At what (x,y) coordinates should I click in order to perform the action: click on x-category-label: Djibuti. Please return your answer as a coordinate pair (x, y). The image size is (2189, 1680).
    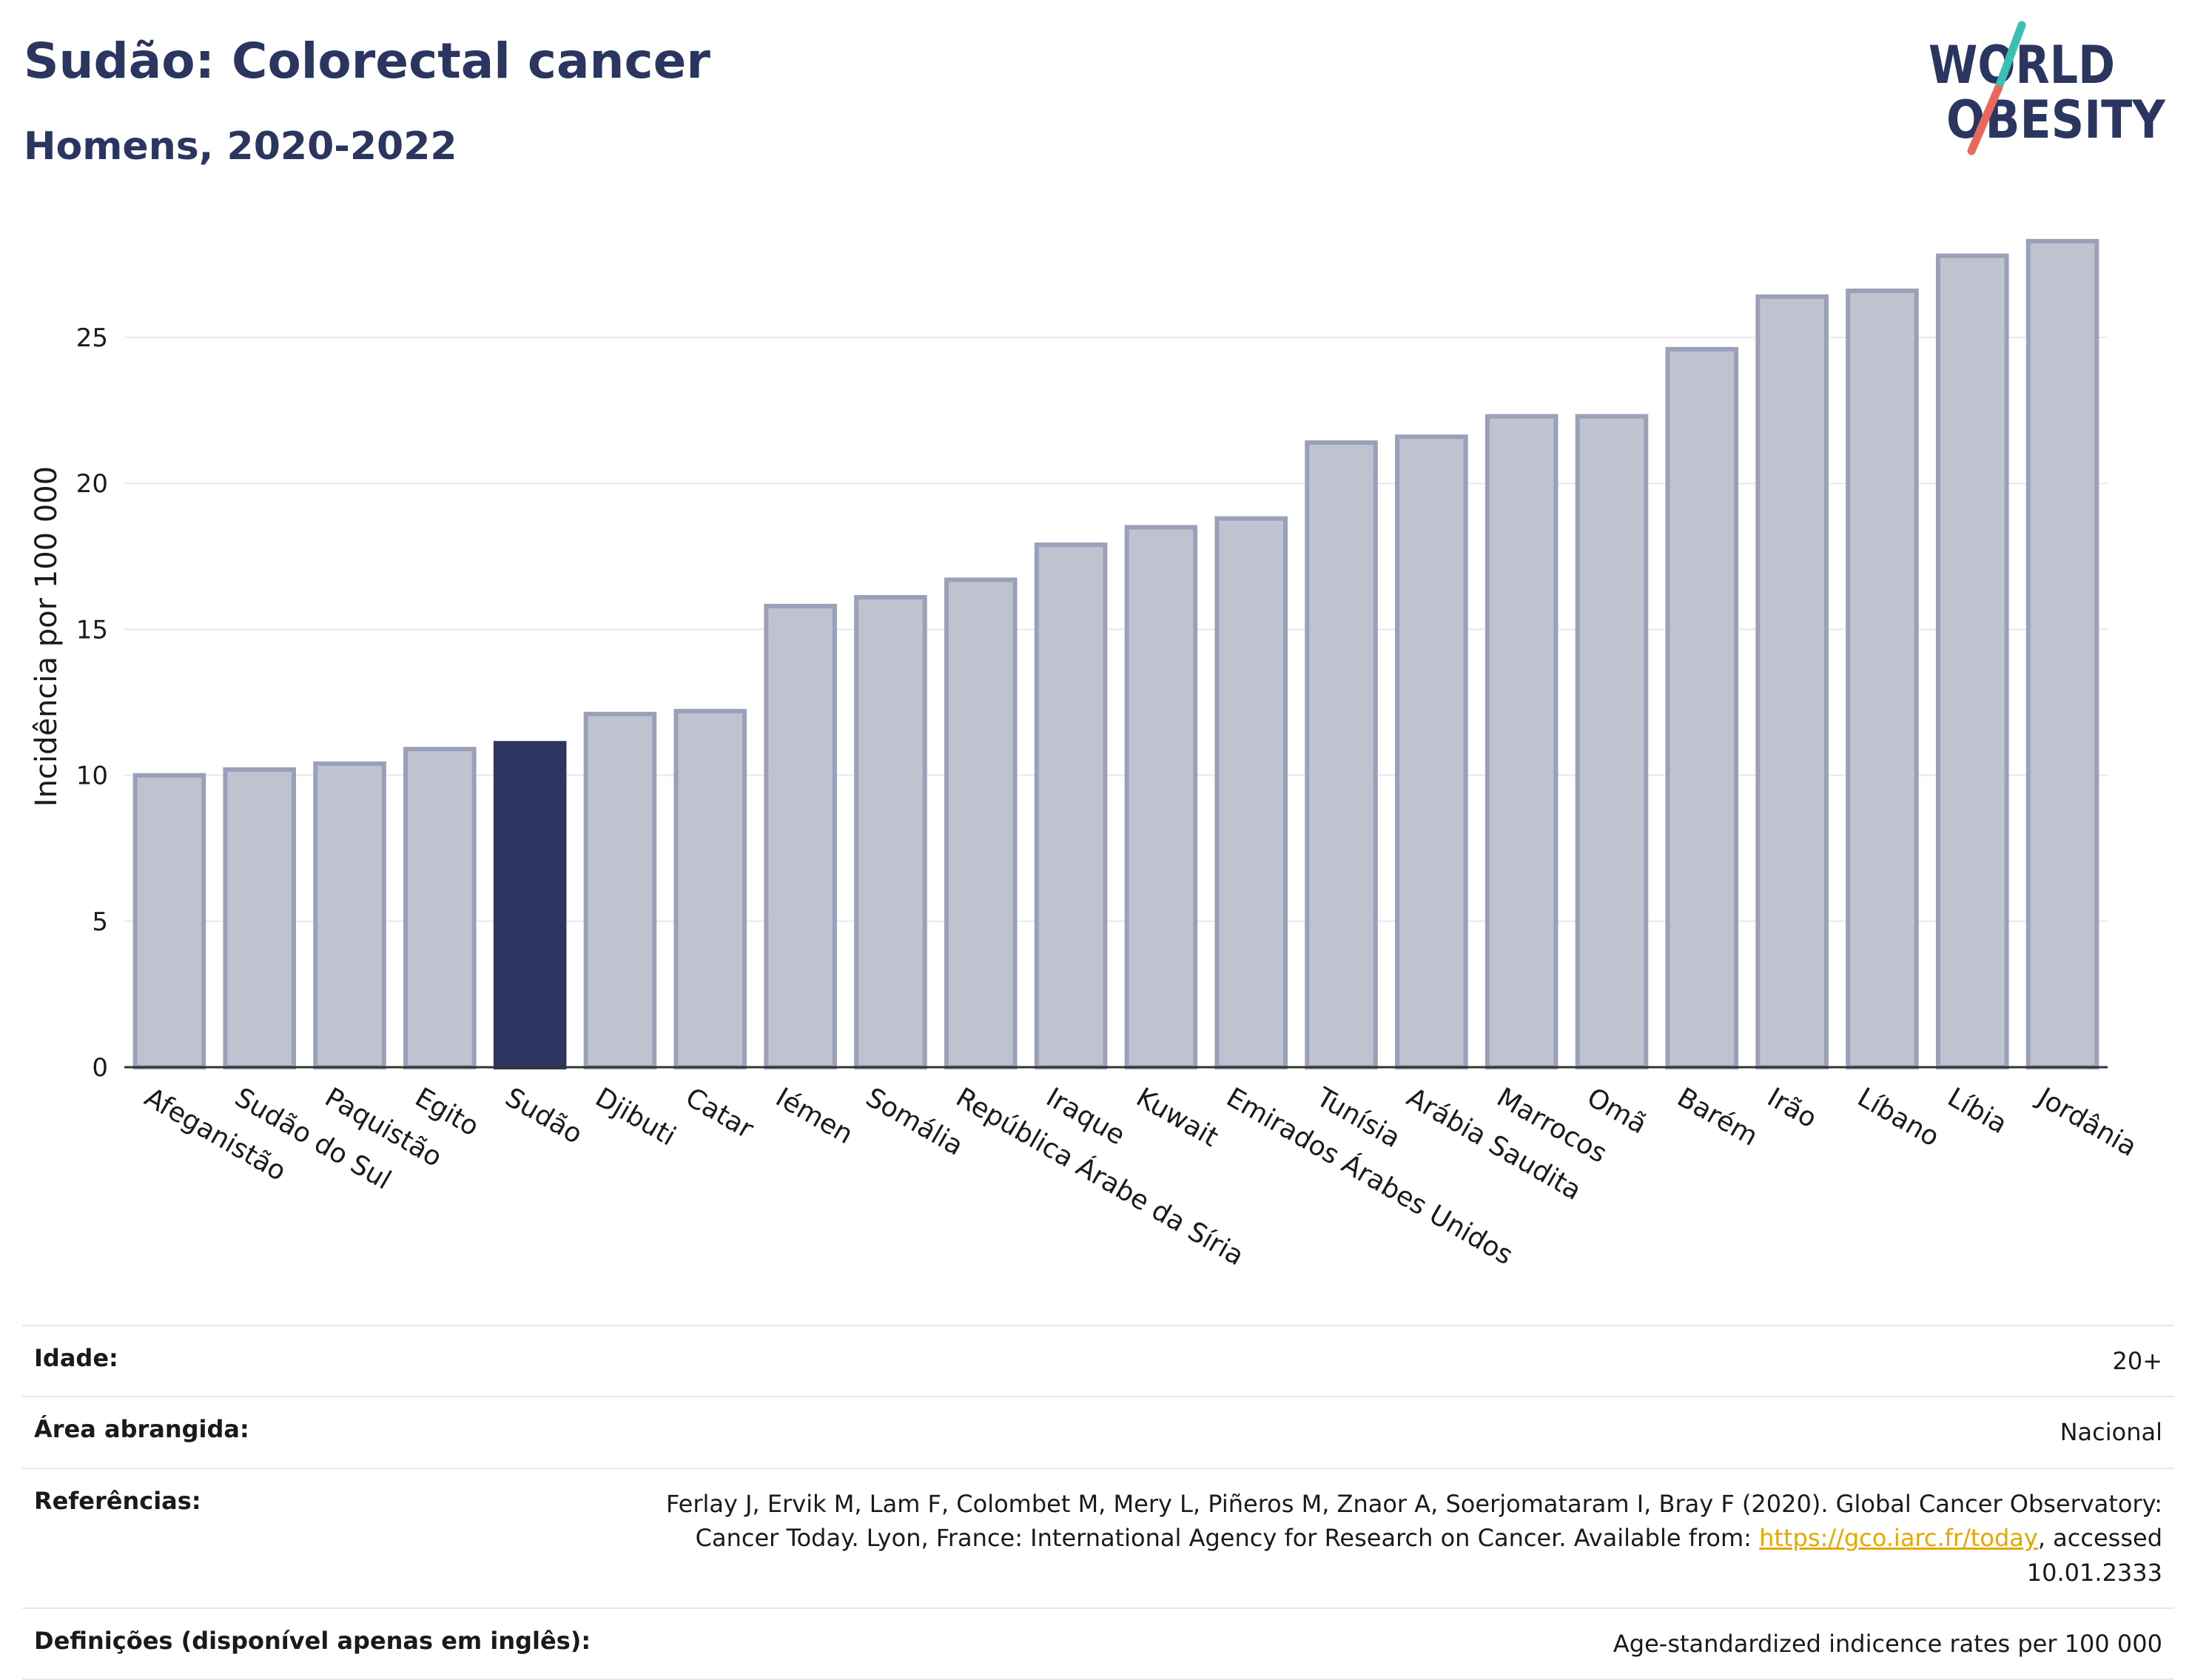
    Looking at the image, I should click on (636, 1117).